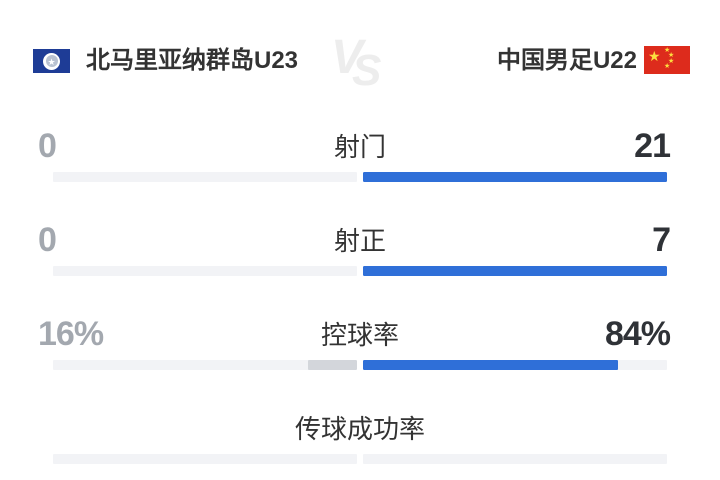 The width and height of the screenshot is (720, 480). I want to click on away-stat-value: 7, so click(661, 240).